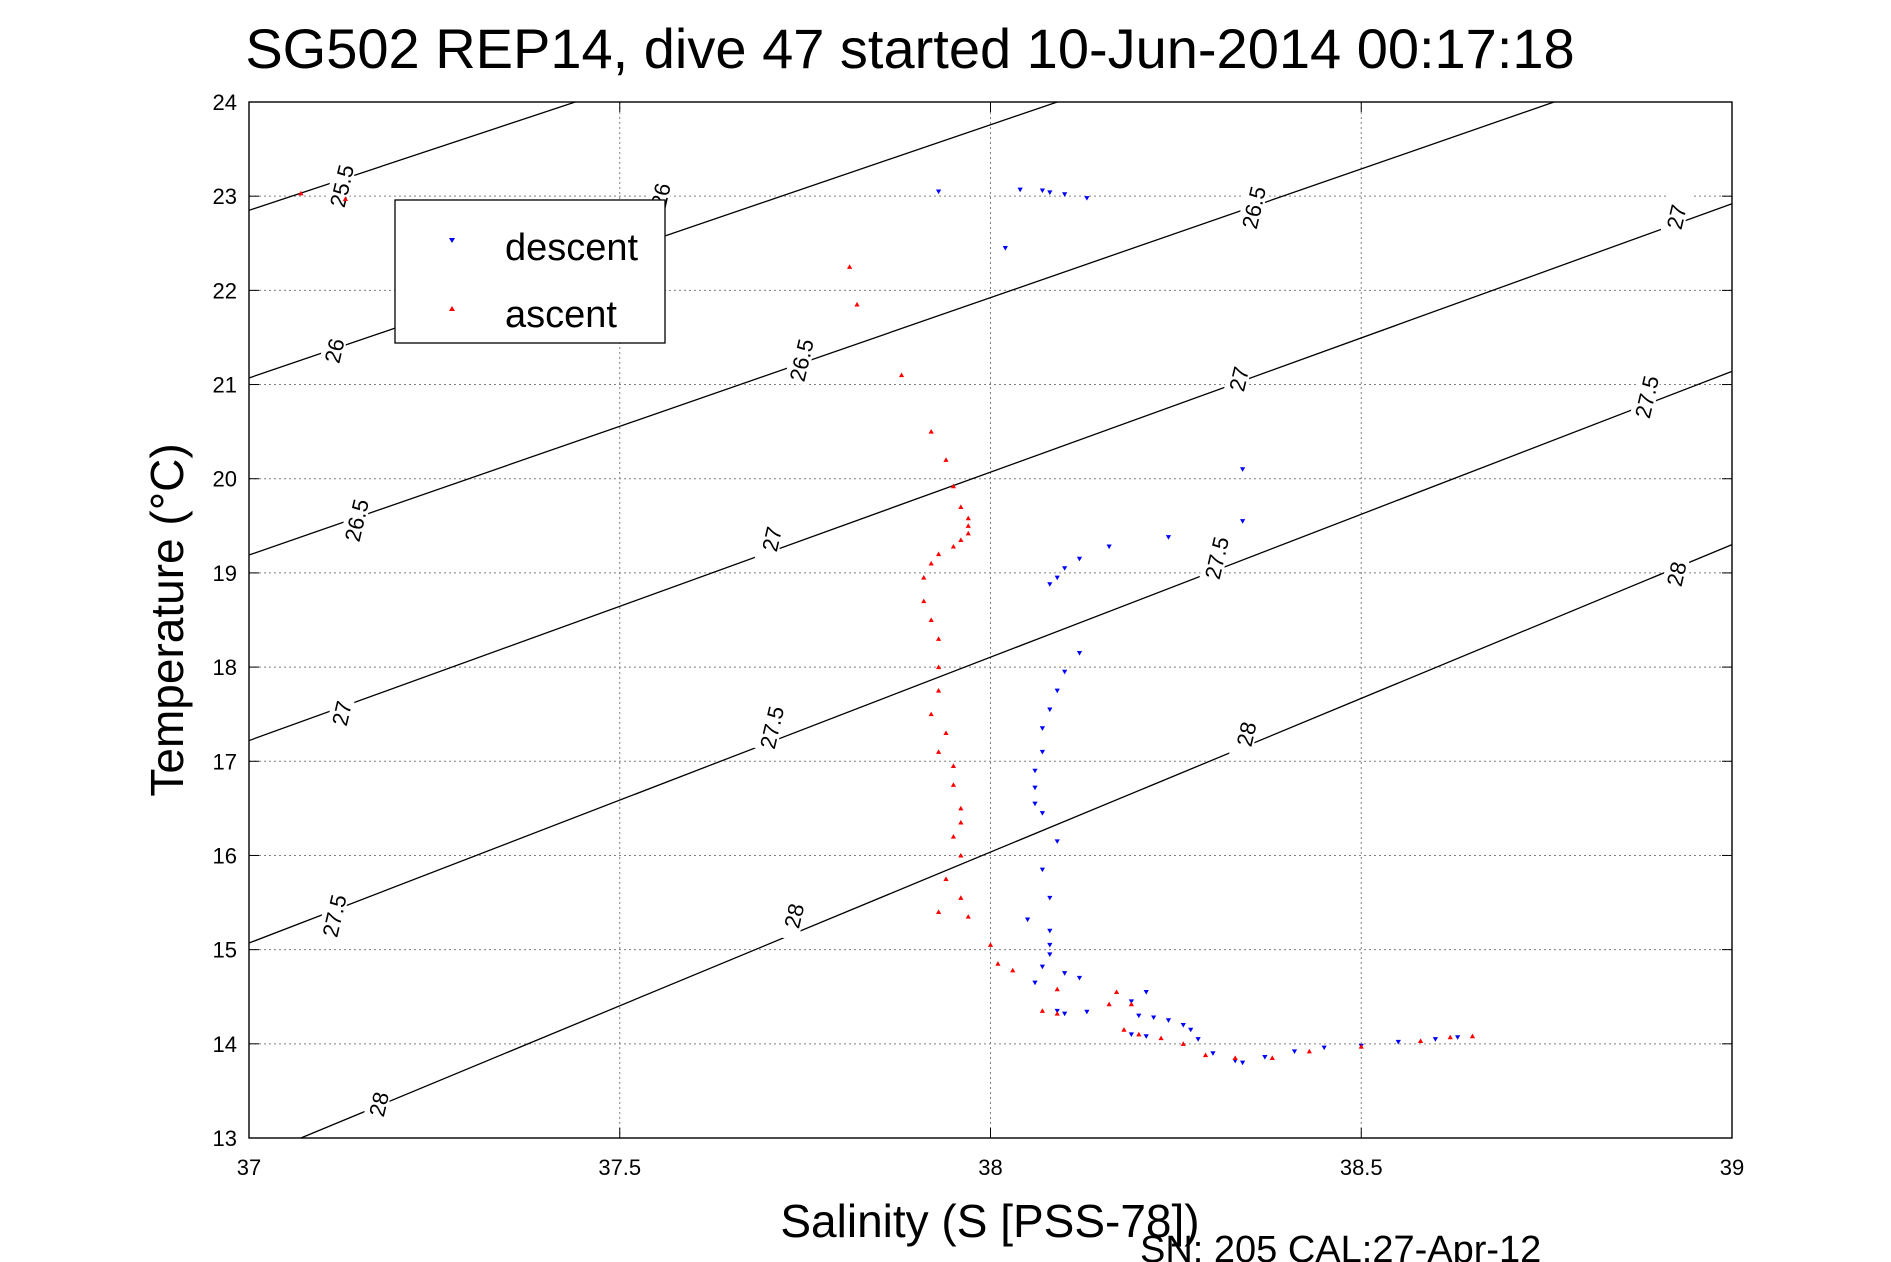 The width and height of the screenshot is (1891, 1262). I want to click on legend-box, so click(530, 271).